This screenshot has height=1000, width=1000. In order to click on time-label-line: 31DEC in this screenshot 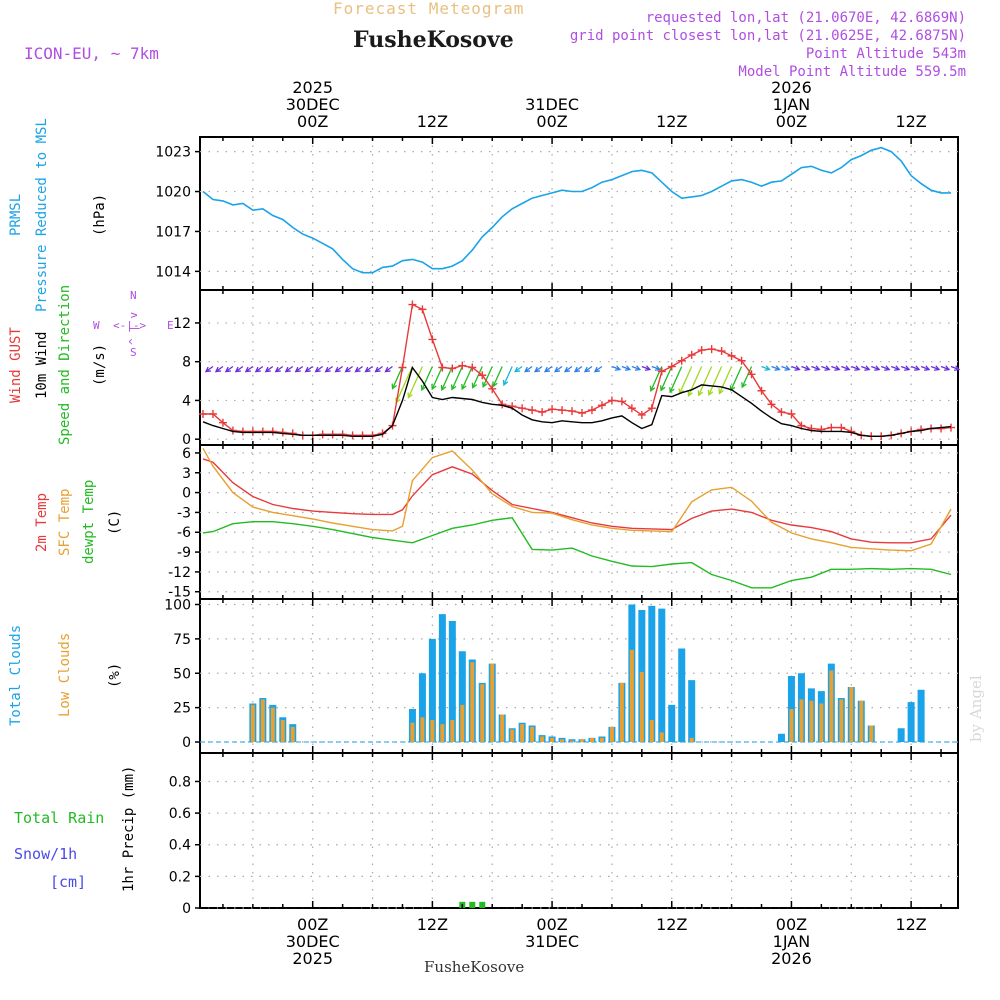, I will do `click(552, 941)`.